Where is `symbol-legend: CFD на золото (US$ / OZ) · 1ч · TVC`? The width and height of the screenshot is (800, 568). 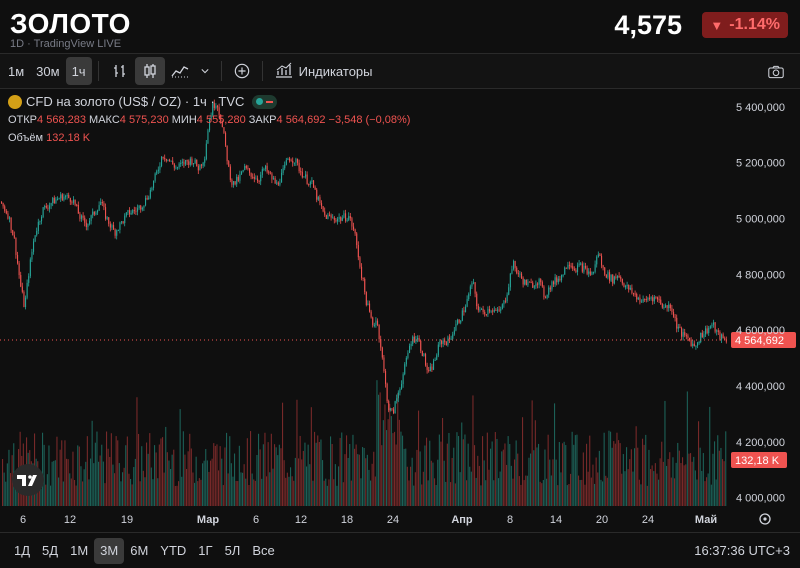 symbol-legend: CFD на золото (US$ / OZ) · 1ч · TVC is located at coordinates (143, 101).